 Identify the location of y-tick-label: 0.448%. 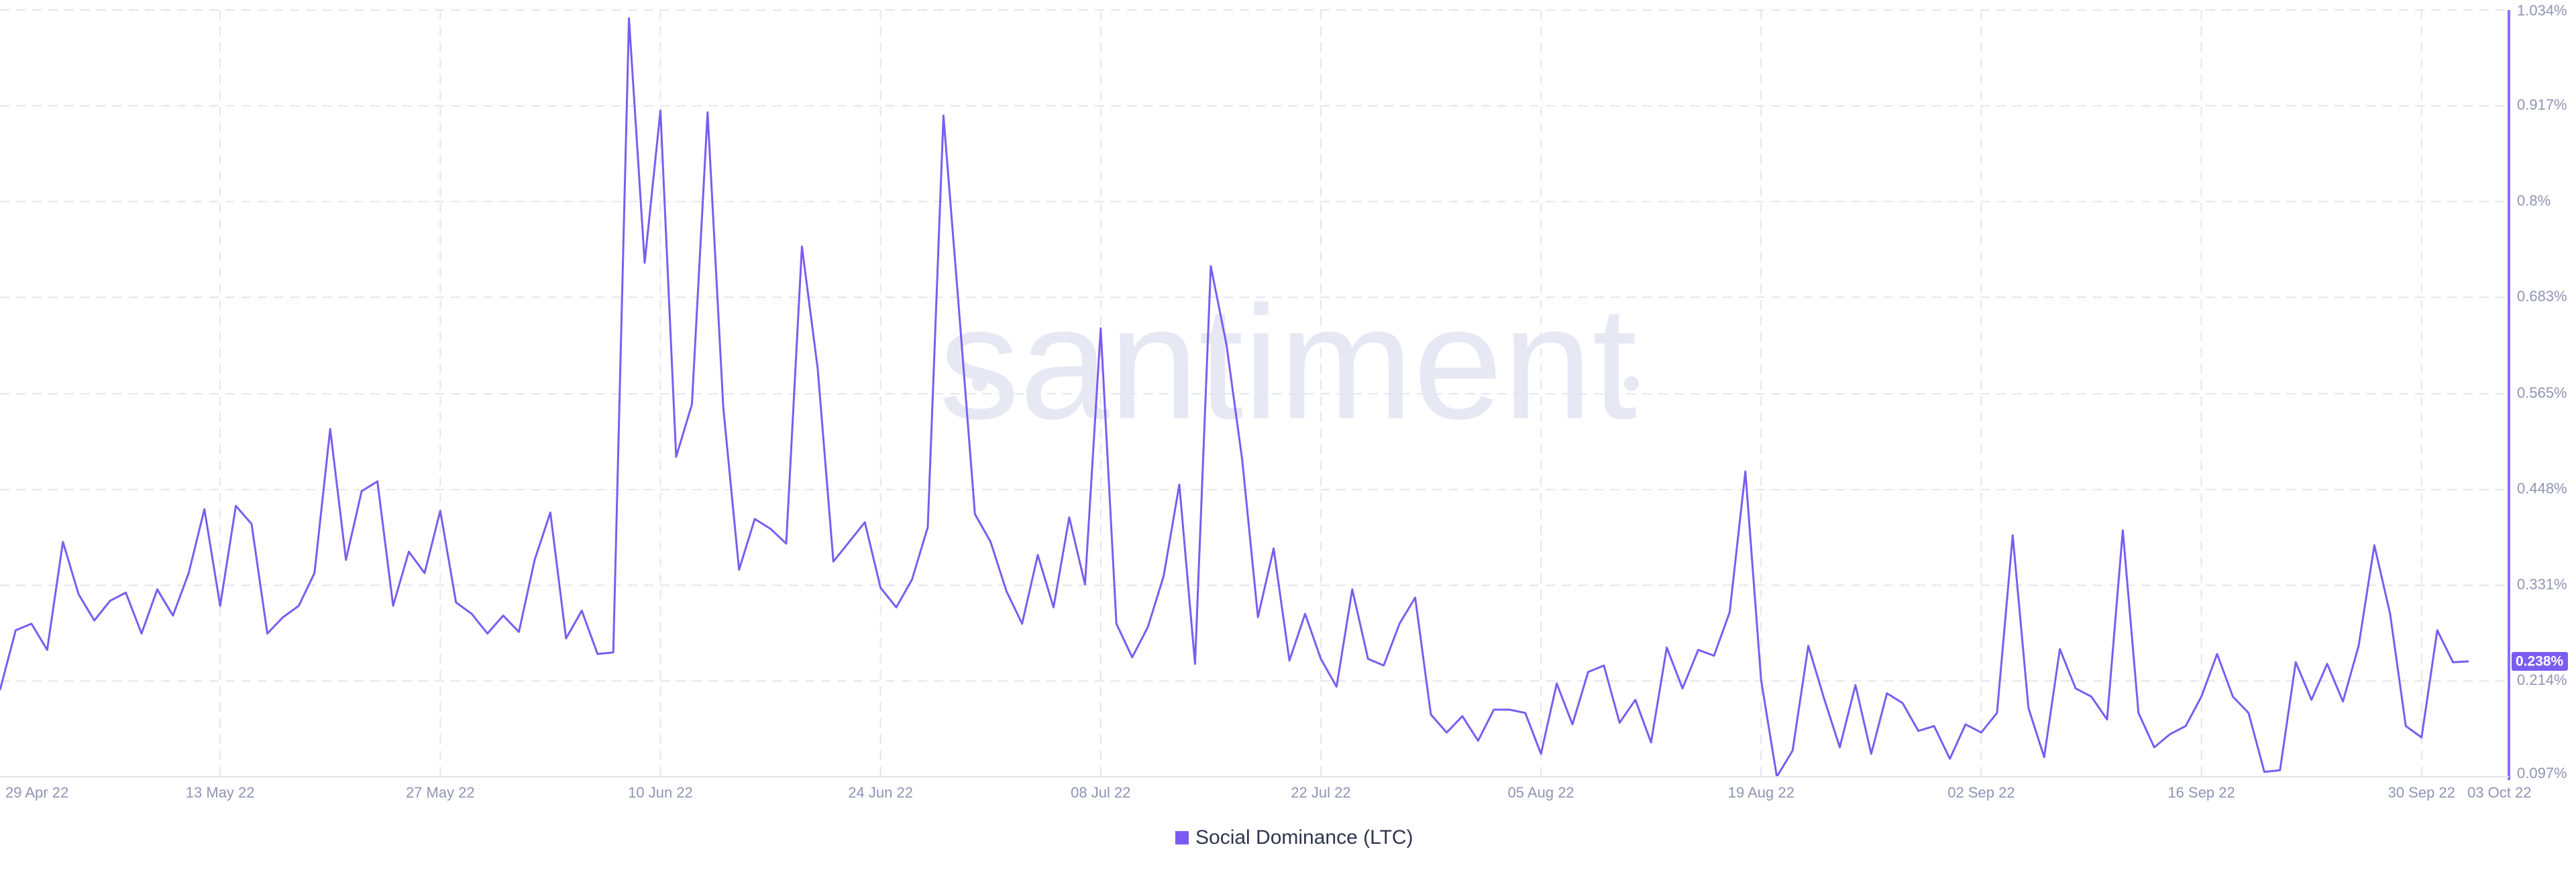
(2542, 489).